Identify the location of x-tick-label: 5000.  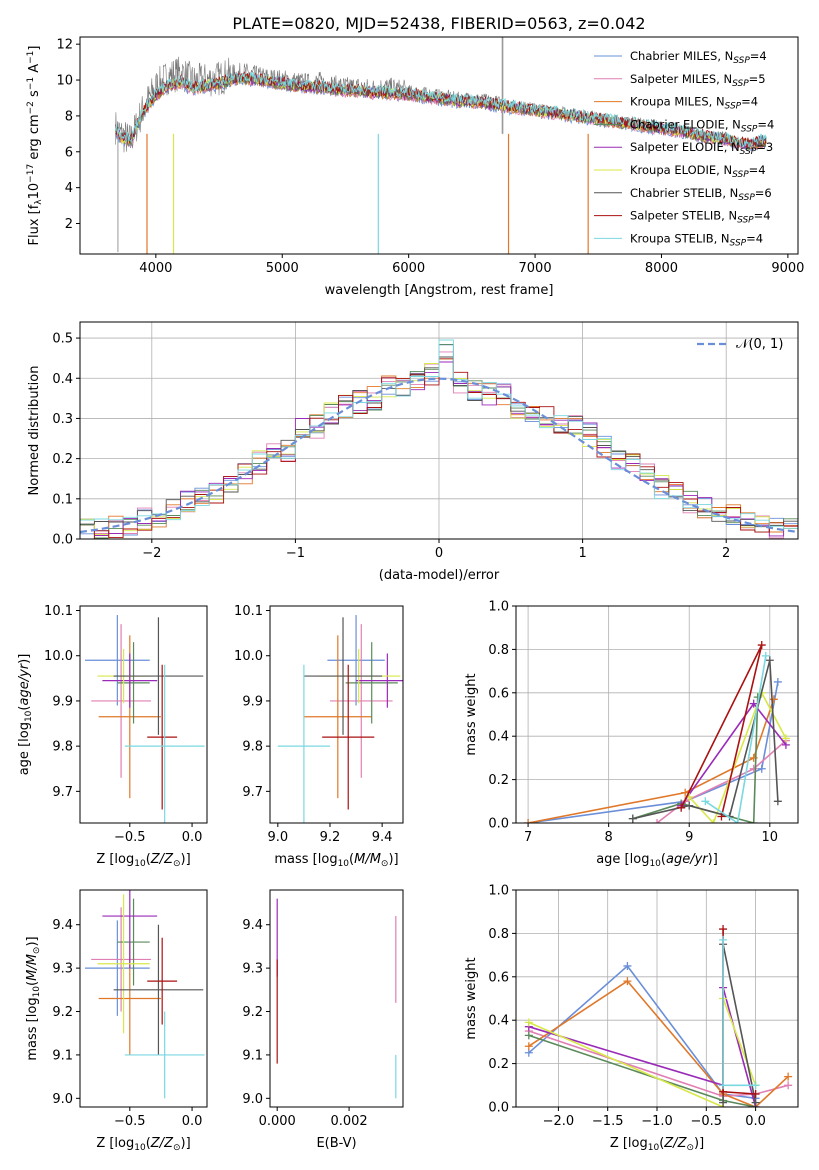
(282, 268).